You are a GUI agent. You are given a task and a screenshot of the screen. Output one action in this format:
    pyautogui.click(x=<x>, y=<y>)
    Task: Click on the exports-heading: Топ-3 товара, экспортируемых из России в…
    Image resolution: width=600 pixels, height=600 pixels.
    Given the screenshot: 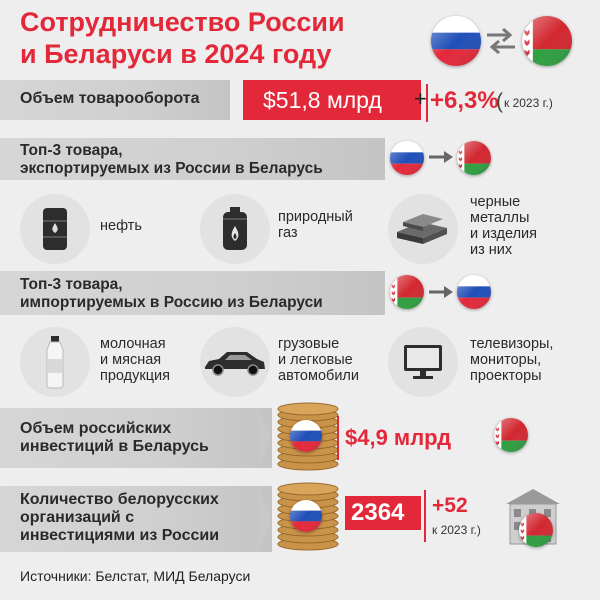 What is the action you would take?
    pyautogui.click(x=171, y=160)
    